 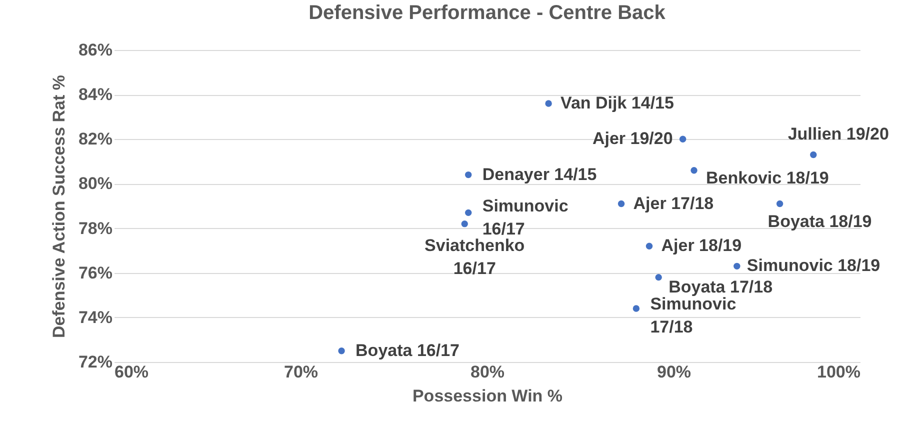 I want to click on y-tick-label: 84%, so click(x=95, y=94).